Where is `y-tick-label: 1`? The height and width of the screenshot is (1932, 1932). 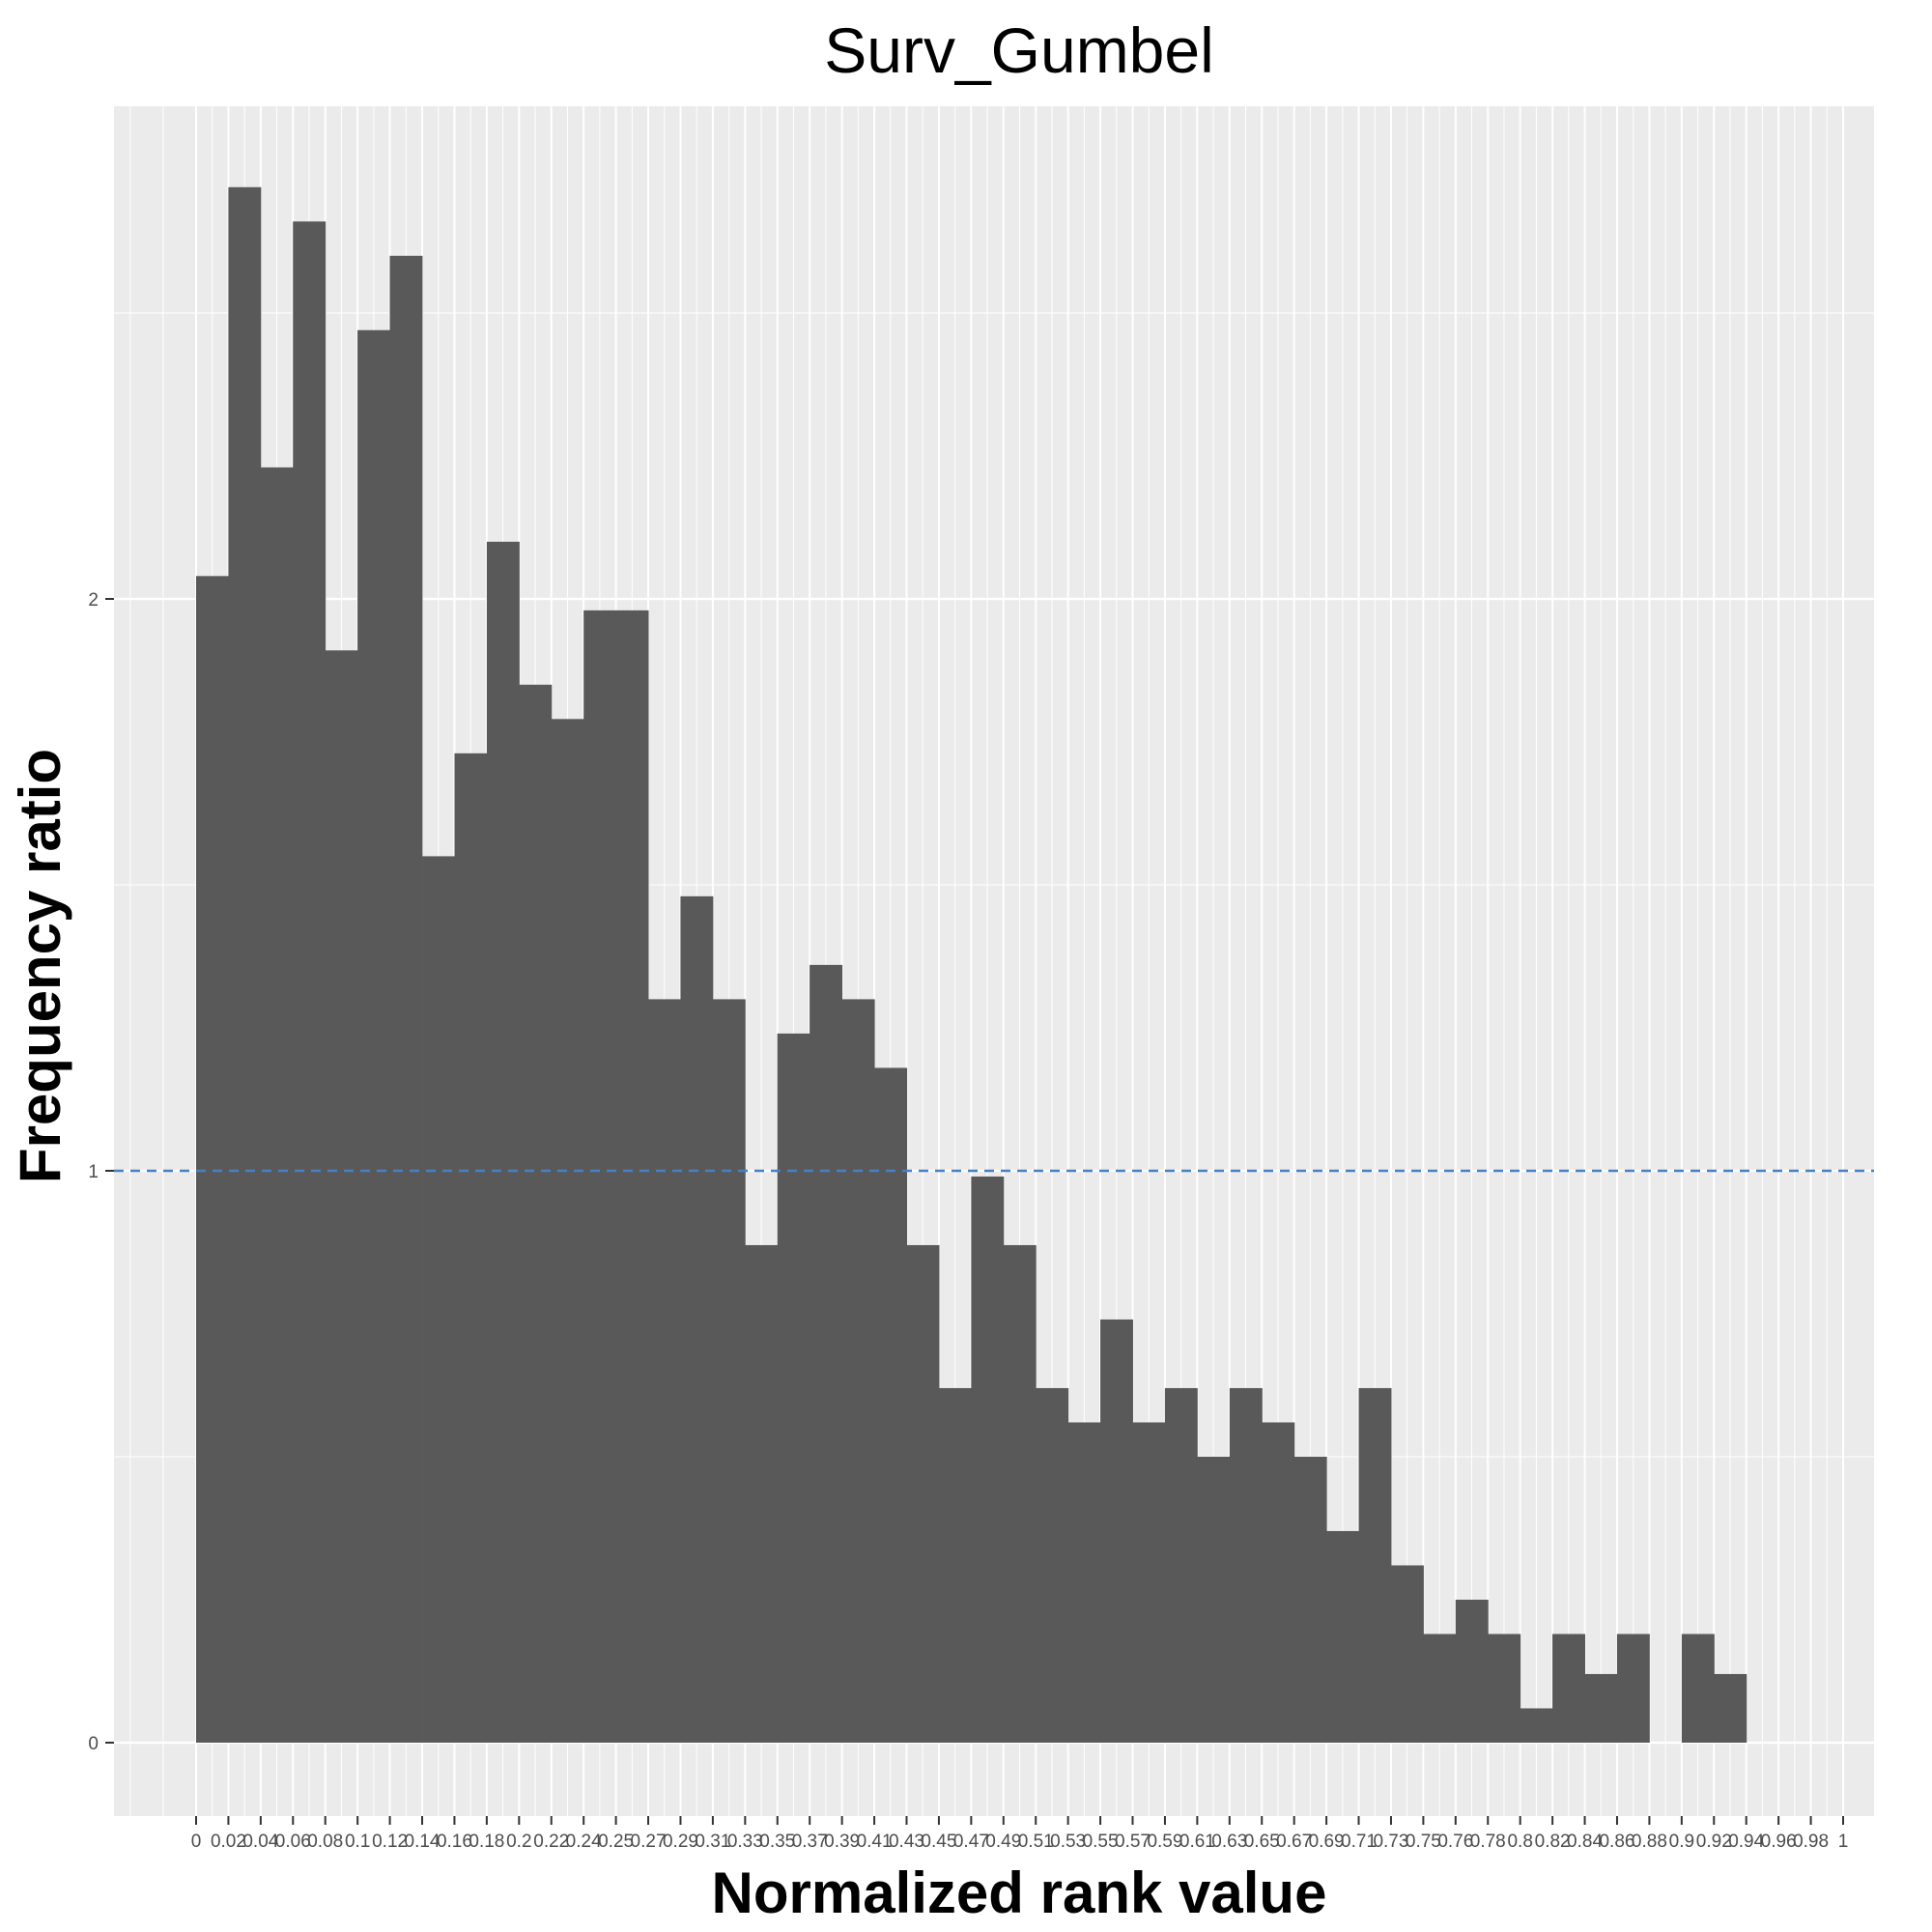
y-tick-label: 1 is located at coordinates (93, 1172).